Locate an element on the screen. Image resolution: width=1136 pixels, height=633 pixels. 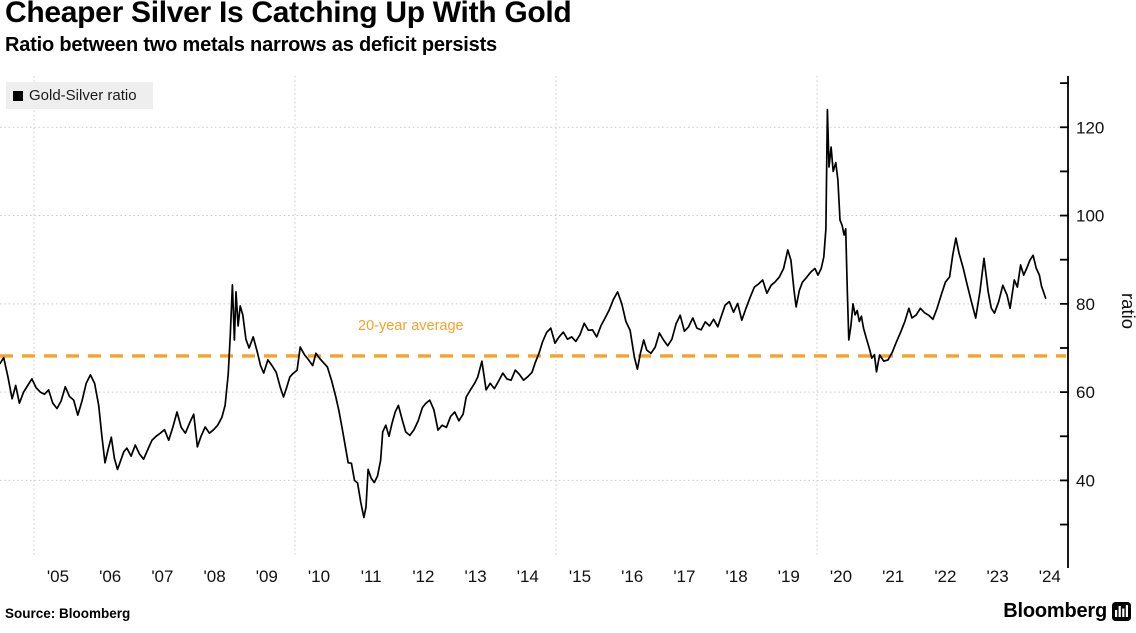
x-tick-label: '09 is located at coordinates (267, 576).